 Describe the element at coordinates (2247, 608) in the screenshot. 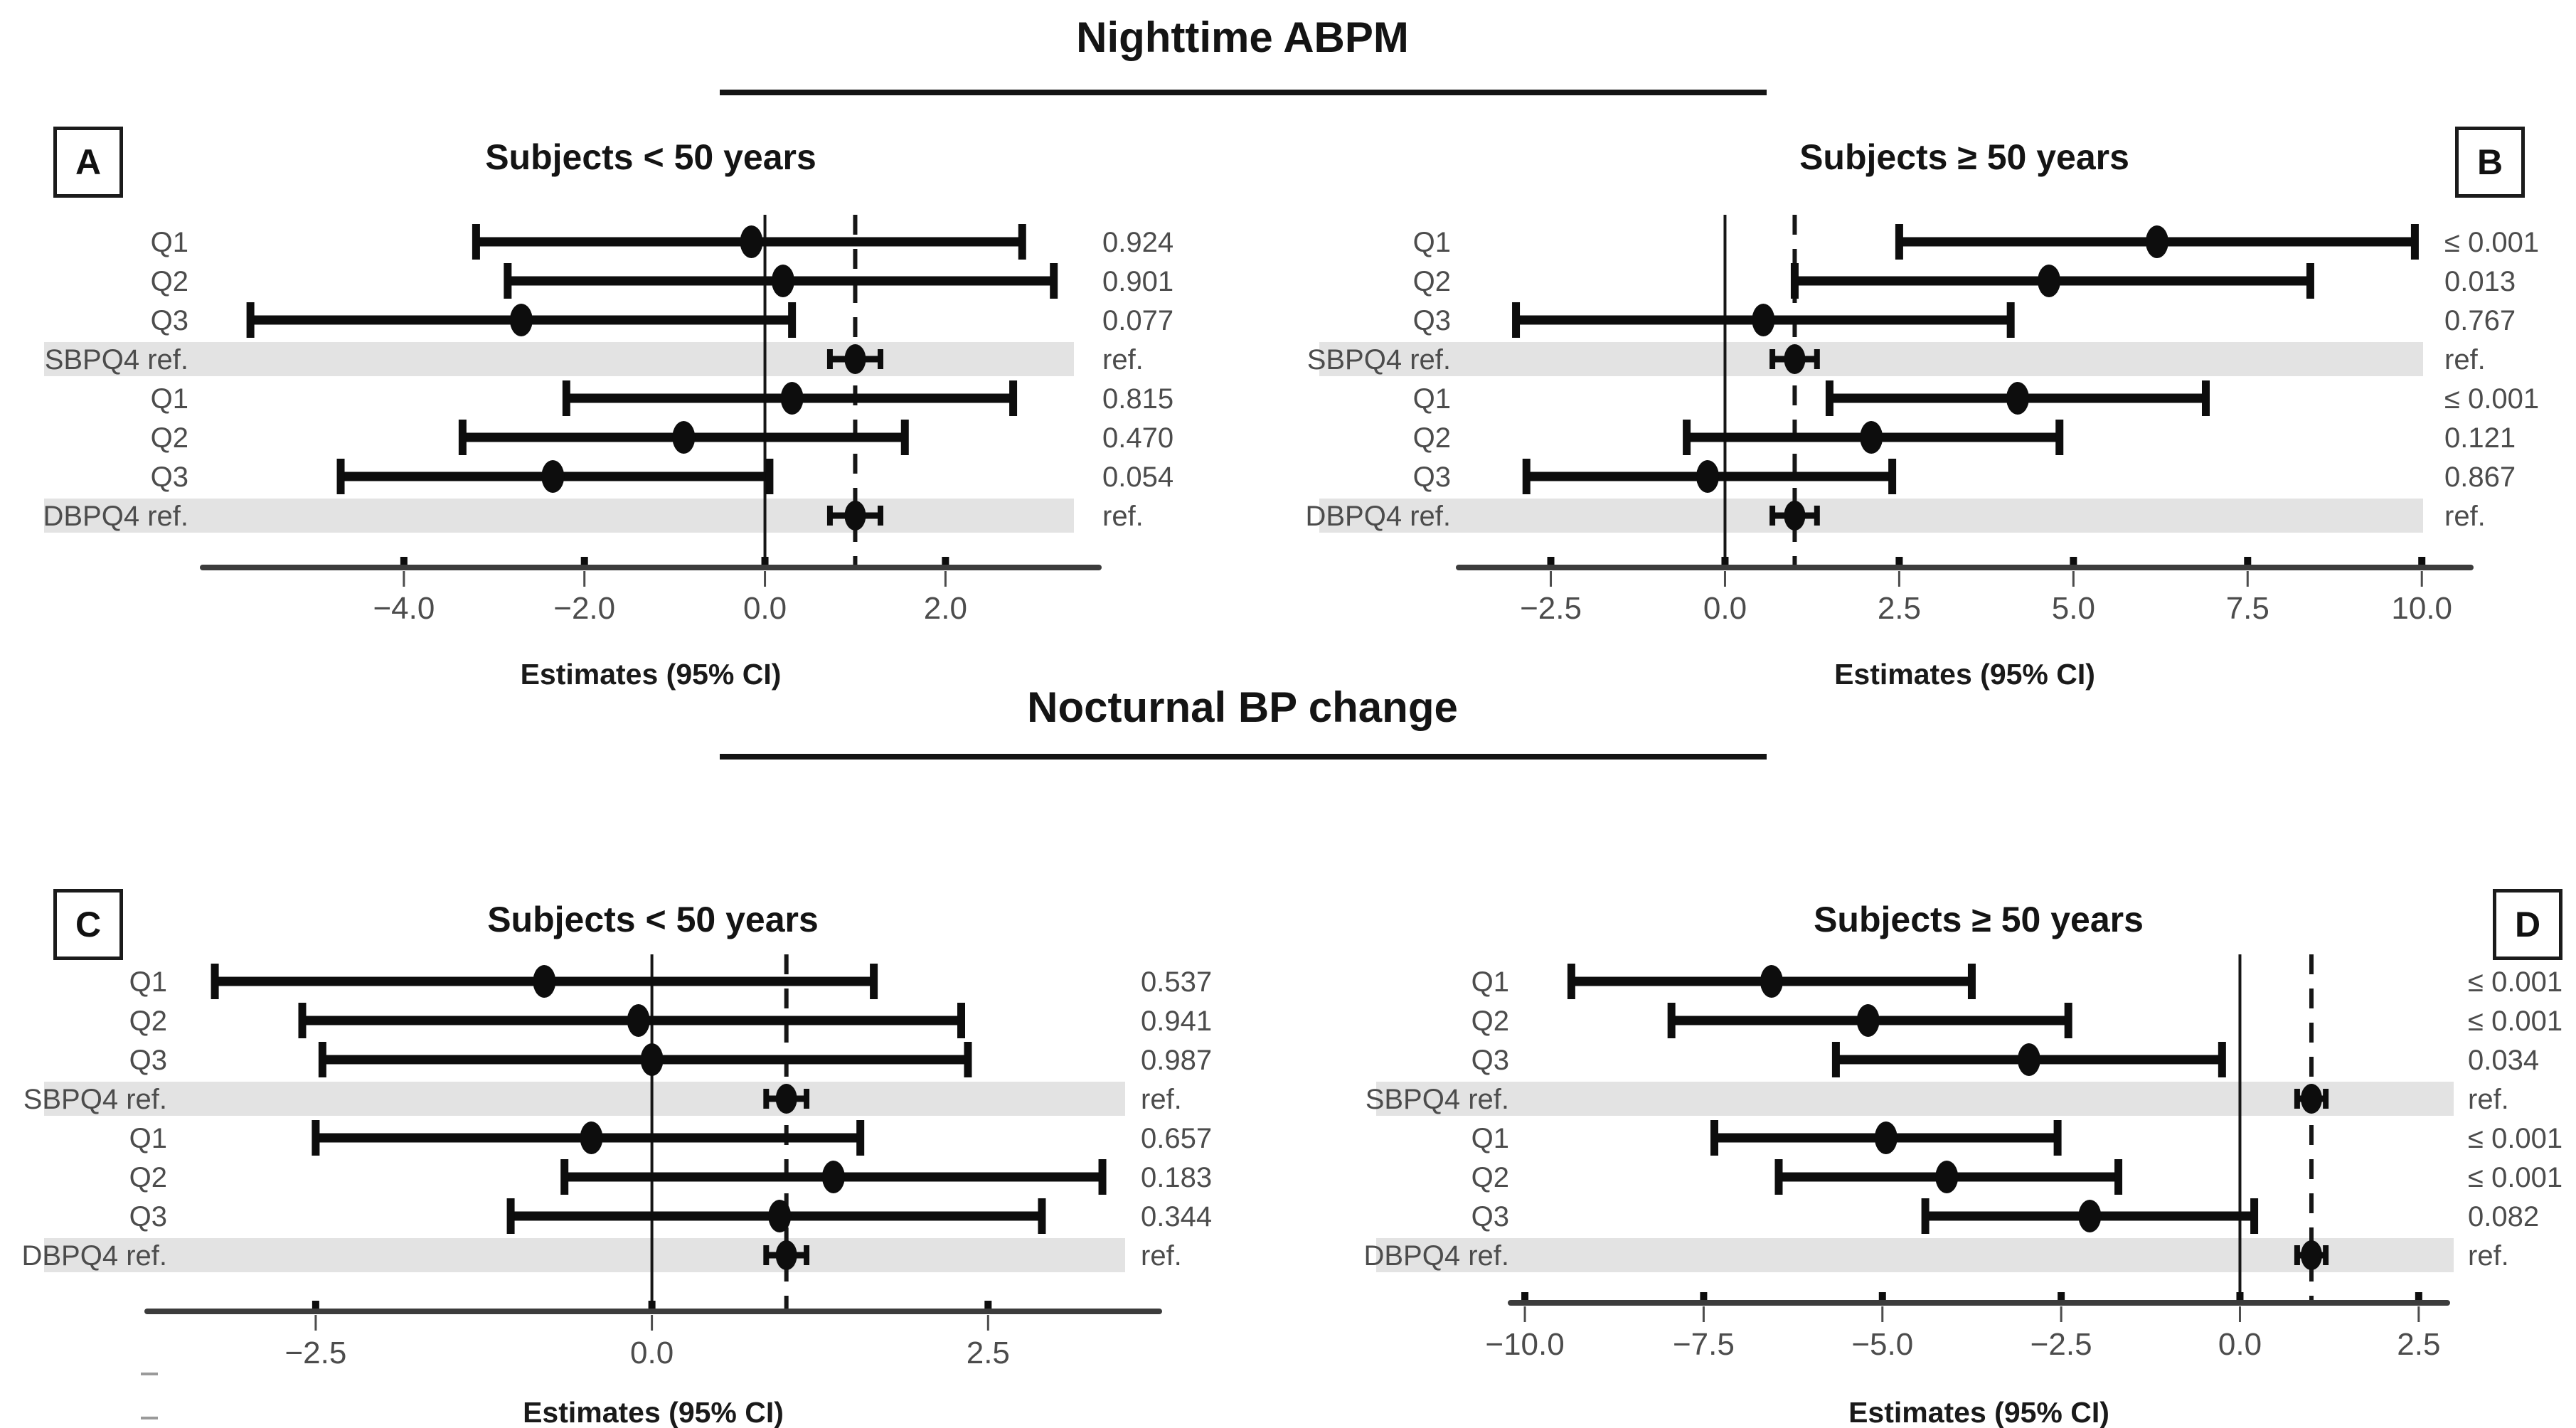

I see `axis-tick-label: 7.5` at that location.